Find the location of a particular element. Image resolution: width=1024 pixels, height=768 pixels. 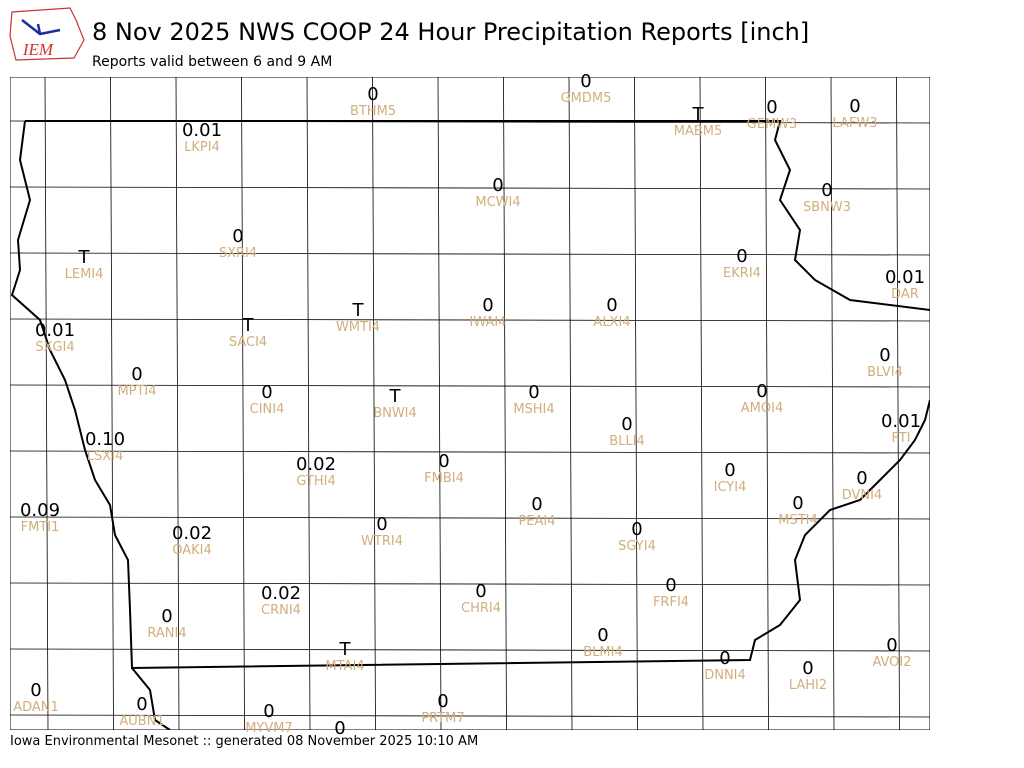

station-id: AMOI4 is located at coordinates (762, 408).